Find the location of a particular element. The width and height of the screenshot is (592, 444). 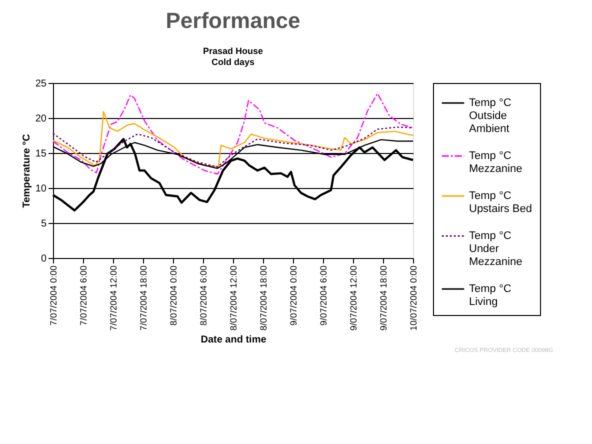

x-tick-label: 7/07/2004 6:00 is located at coordinates (83, 296).